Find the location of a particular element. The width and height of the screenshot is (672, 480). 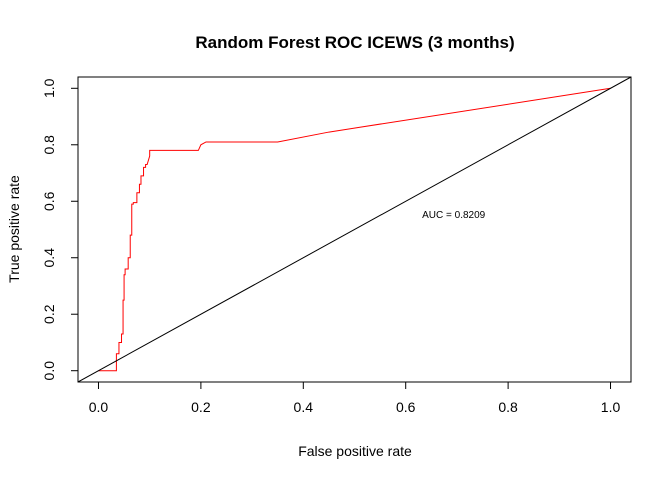

x-tick-label: 0.2 is located at coordinates (201, 407).